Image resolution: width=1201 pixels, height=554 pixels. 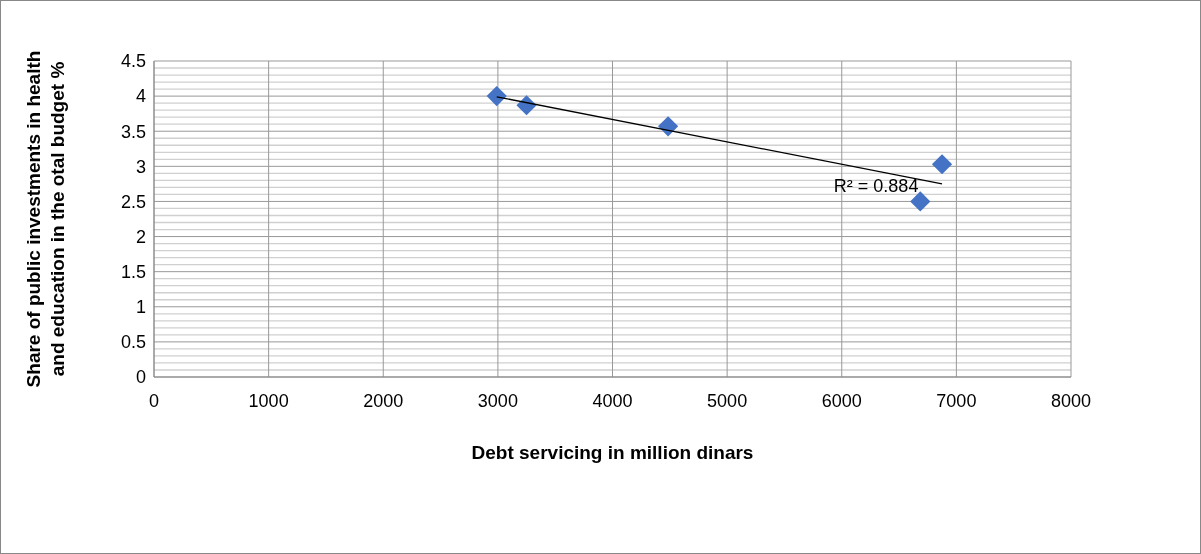 What do you see at coordinates (497, 401) in the screenshot?
I see `x-tick-label: 3000` at bounding box center [497, 401].